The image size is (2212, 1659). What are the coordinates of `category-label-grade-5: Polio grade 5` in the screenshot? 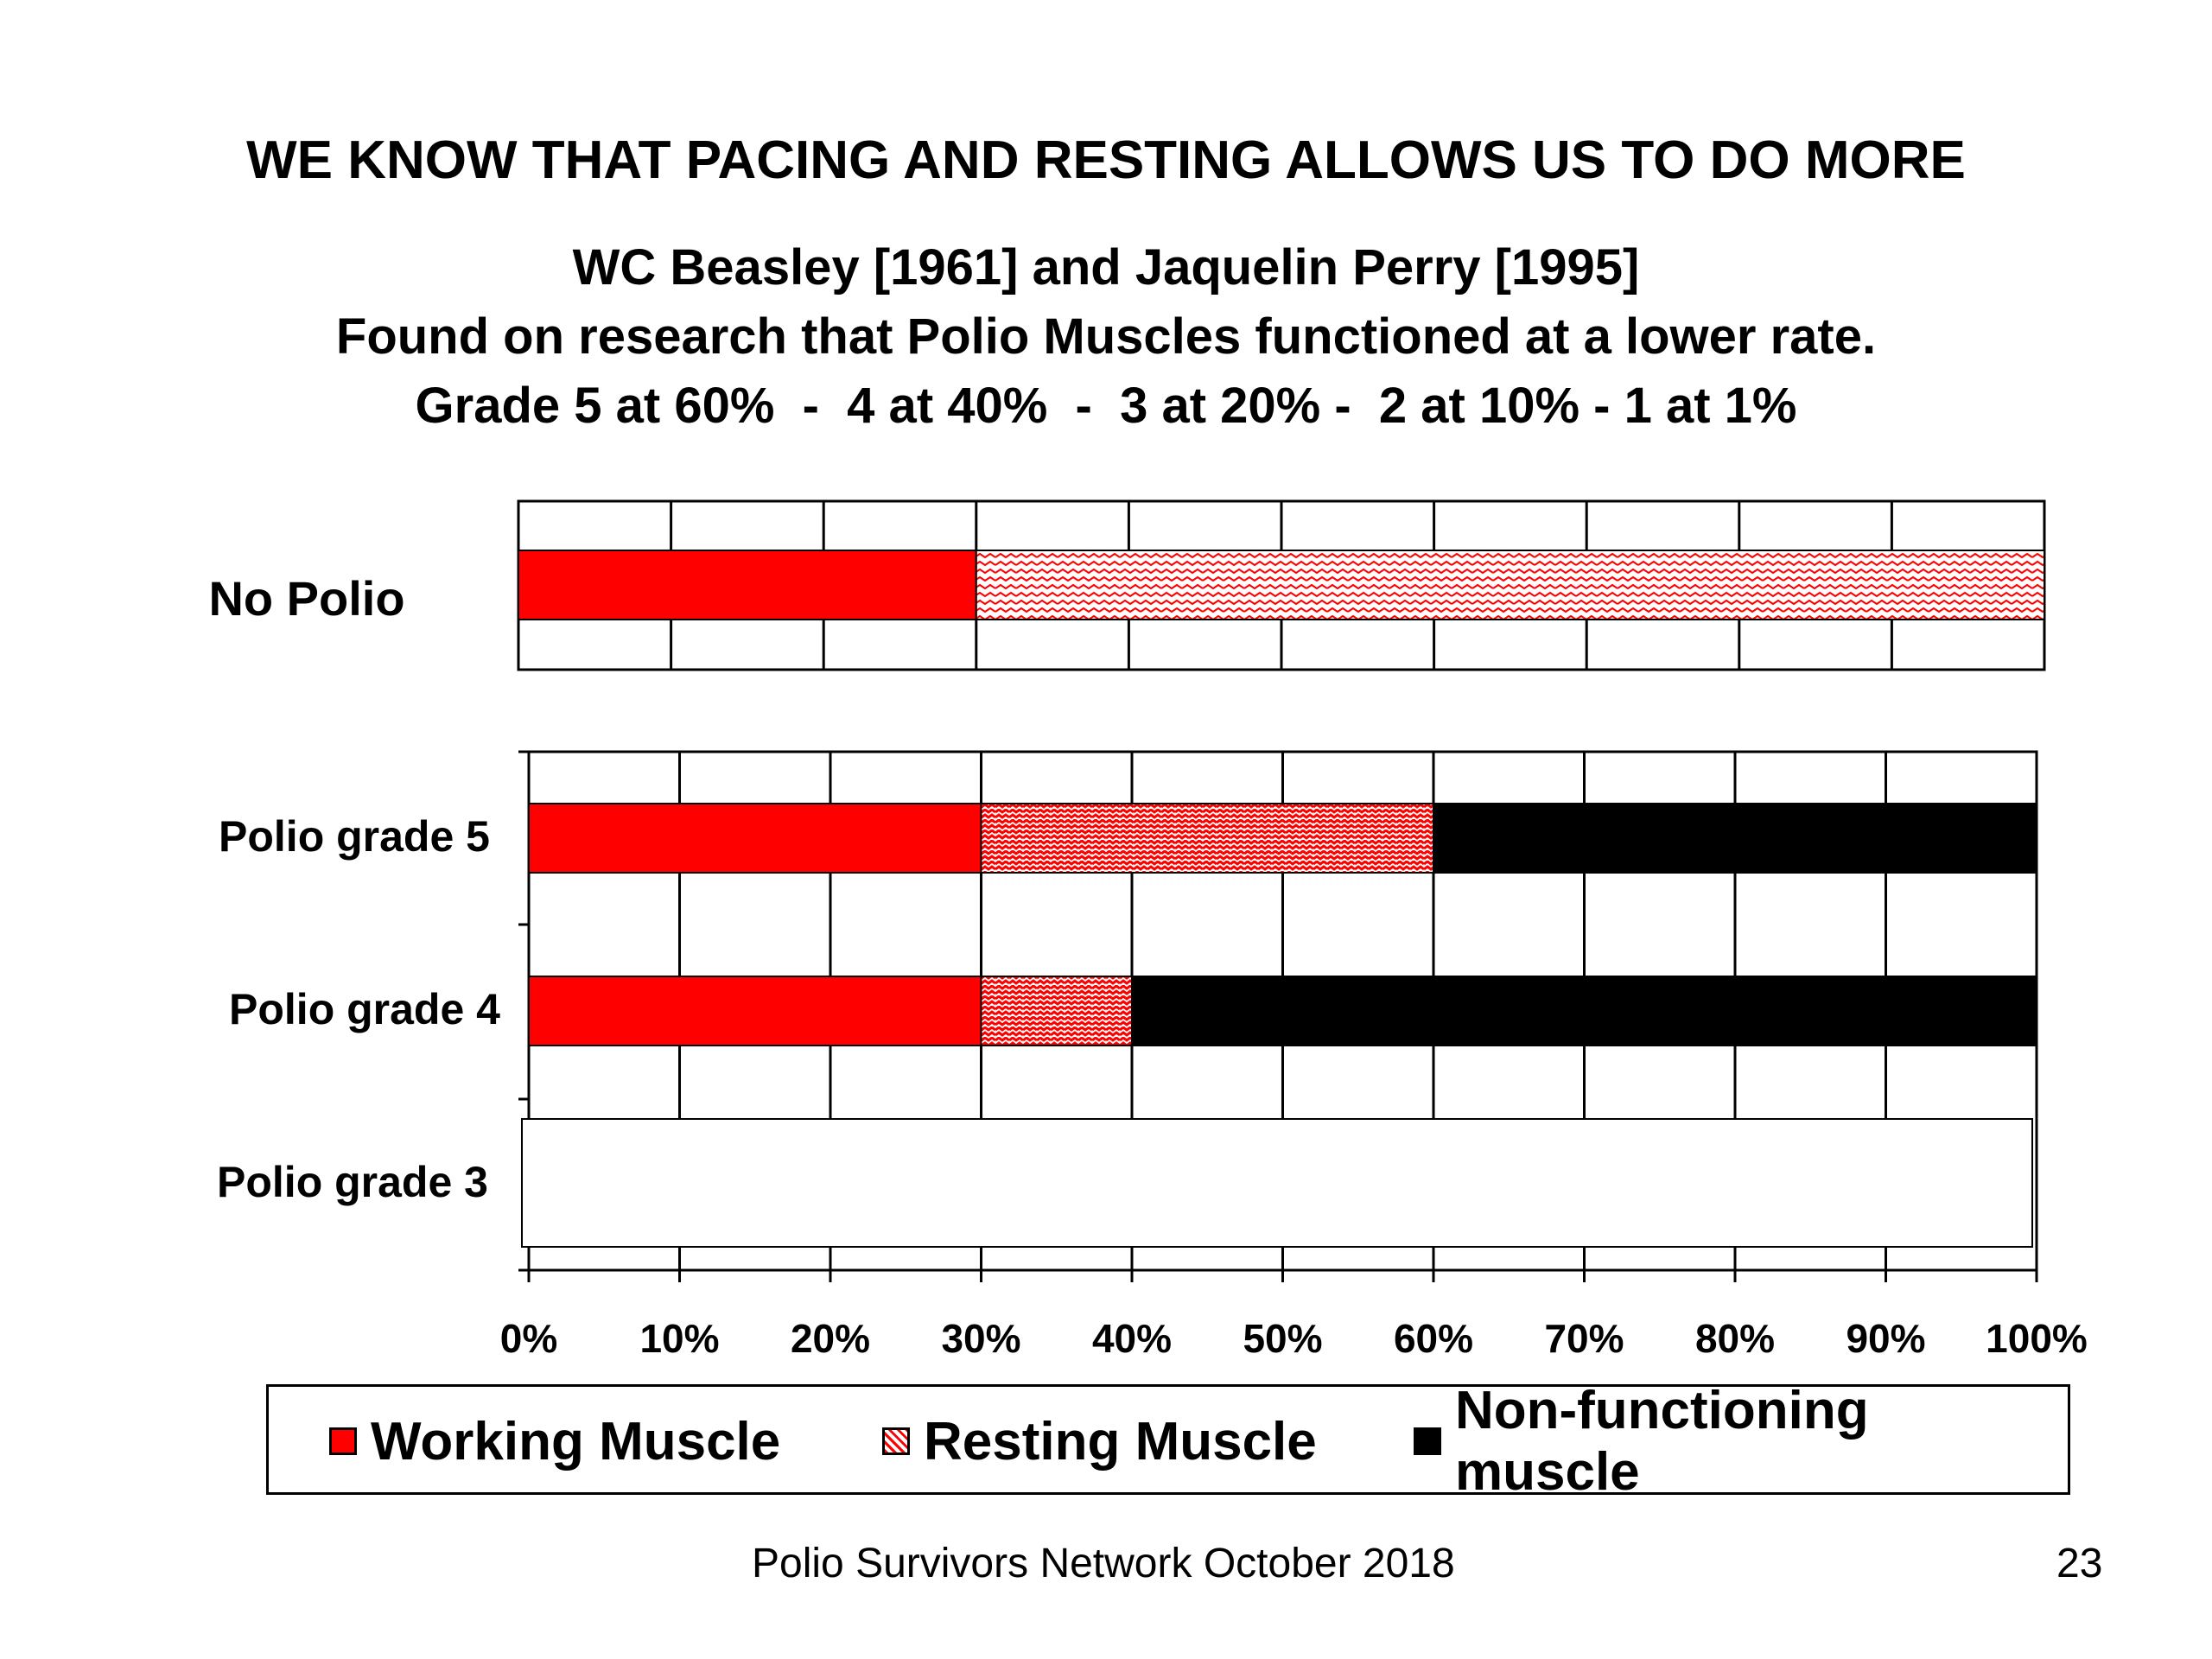 It's located at (354, 836).